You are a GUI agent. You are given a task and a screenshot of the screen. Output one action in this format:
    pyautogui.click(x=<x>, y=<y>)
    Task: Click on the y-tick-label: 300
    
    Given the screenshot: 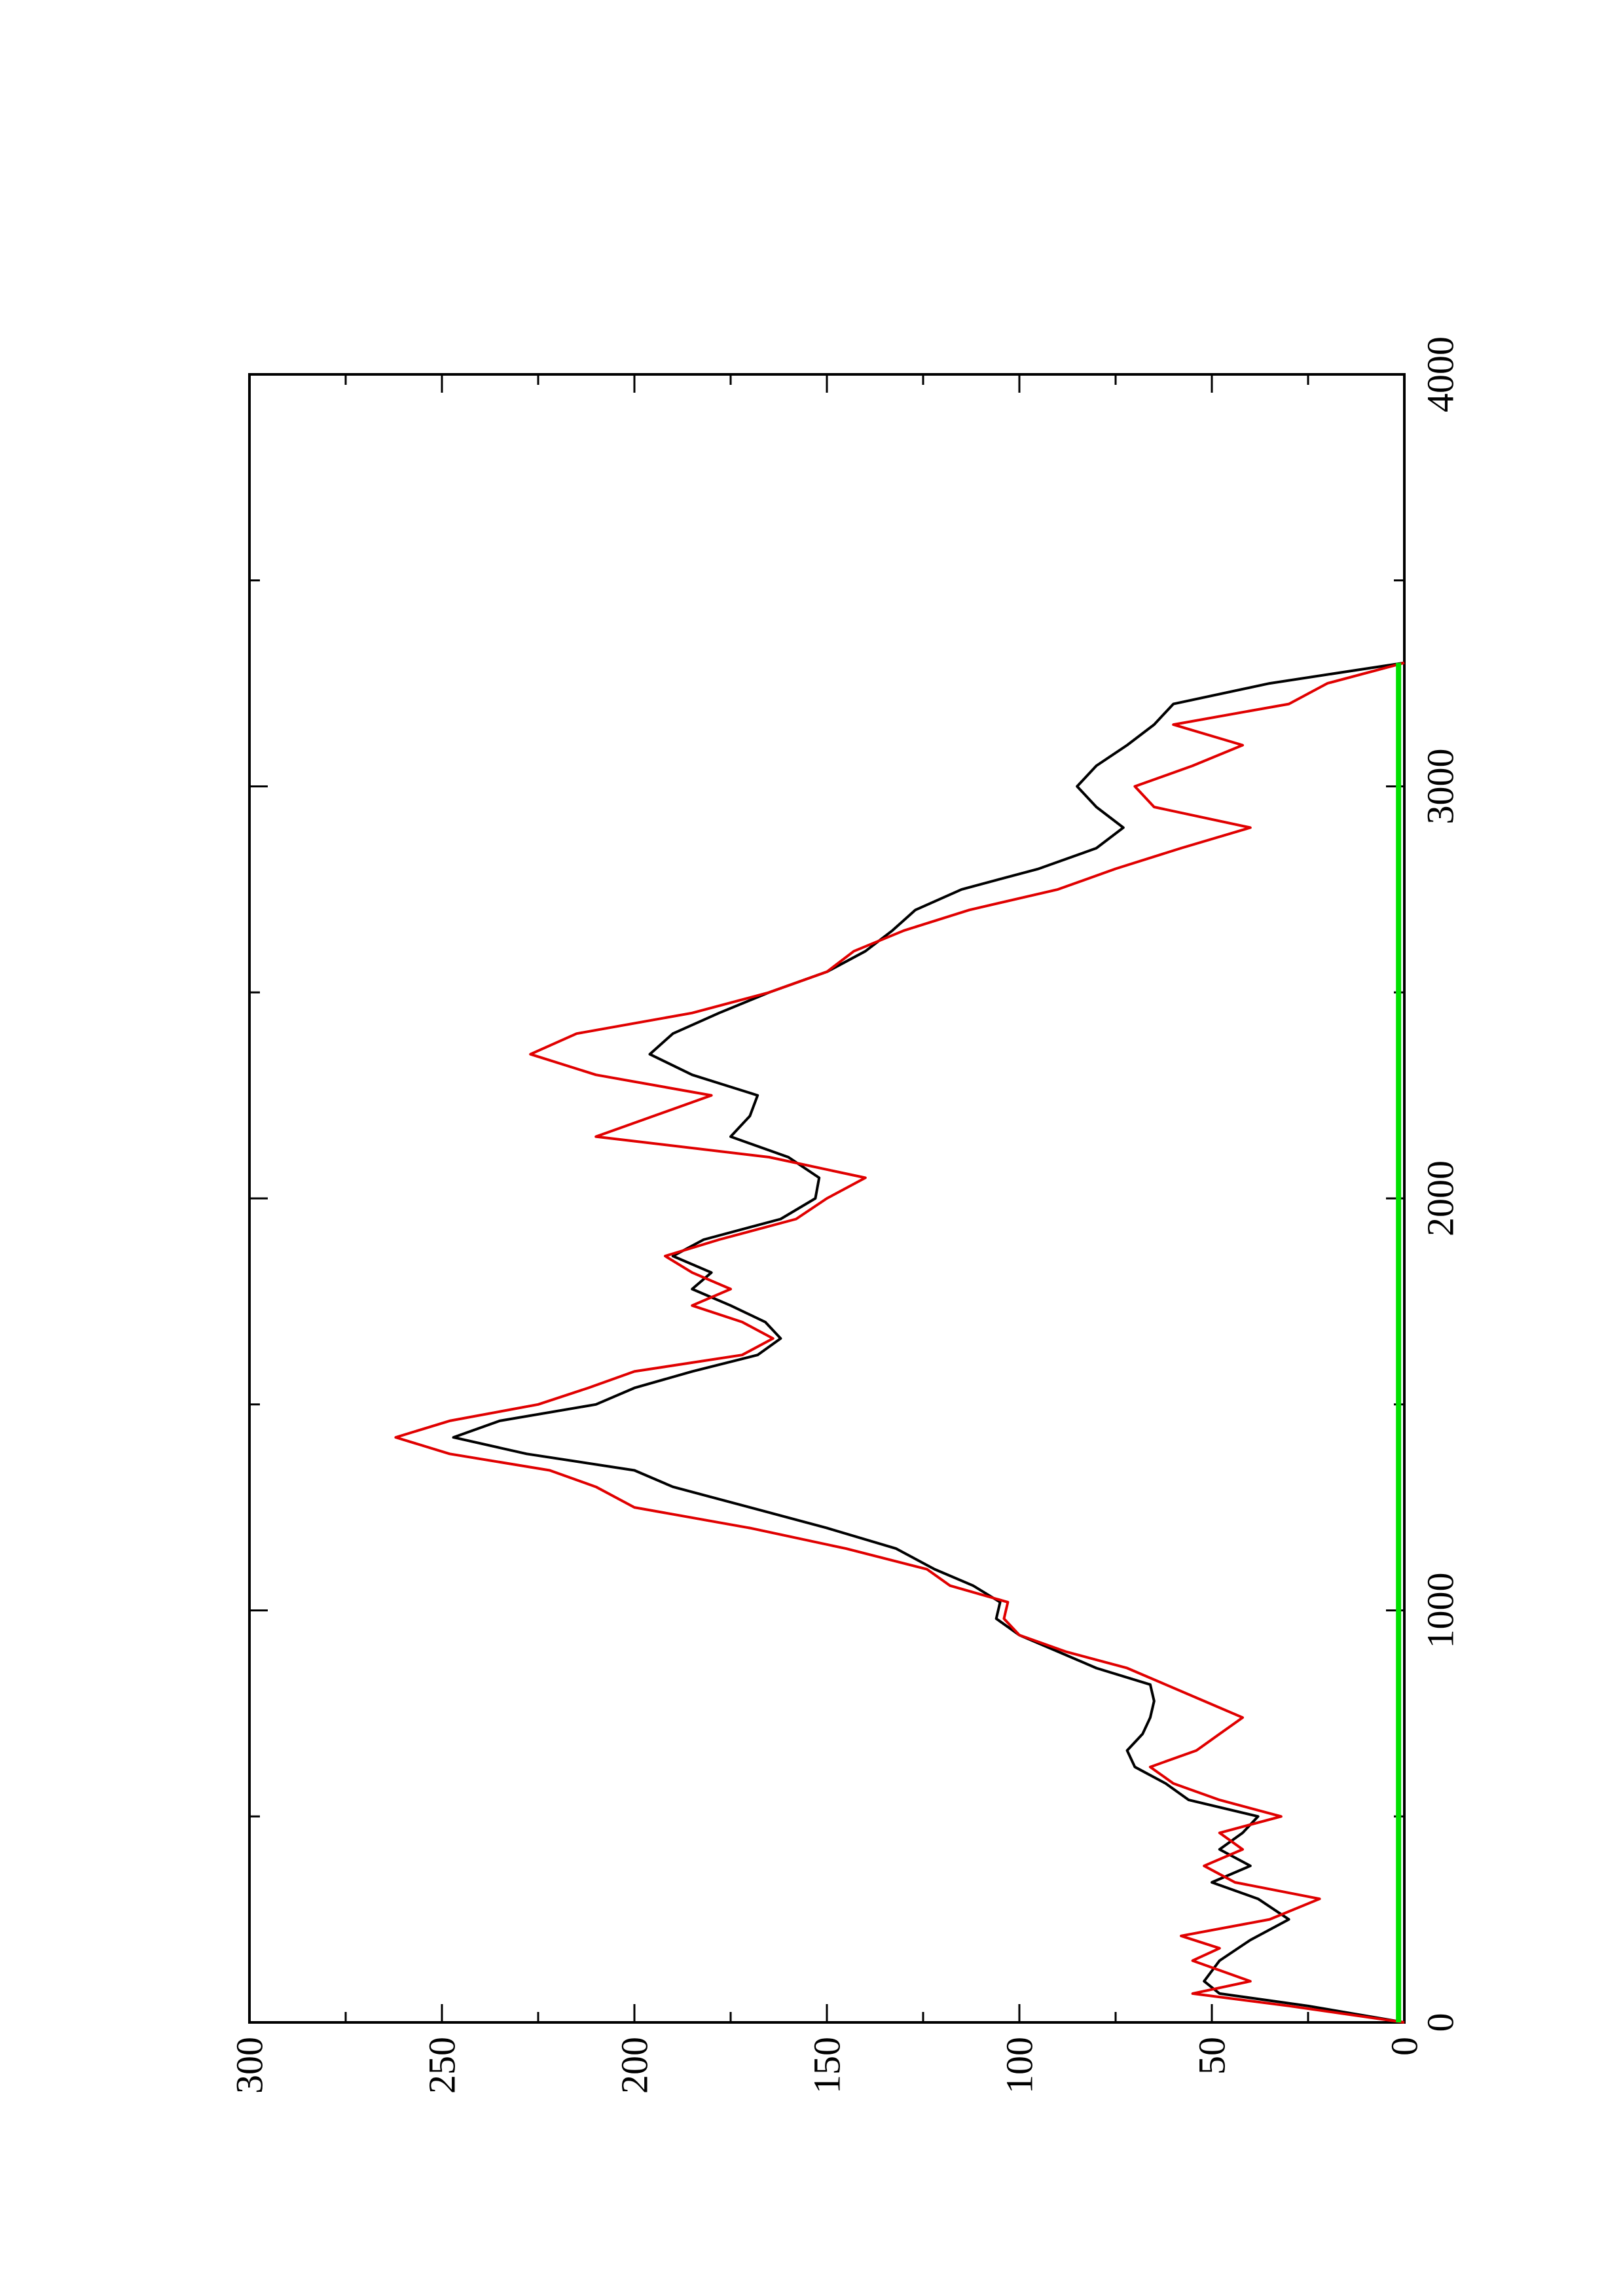 What is the action you would take?
    pyautogui.click(x=249, y=2065)
    